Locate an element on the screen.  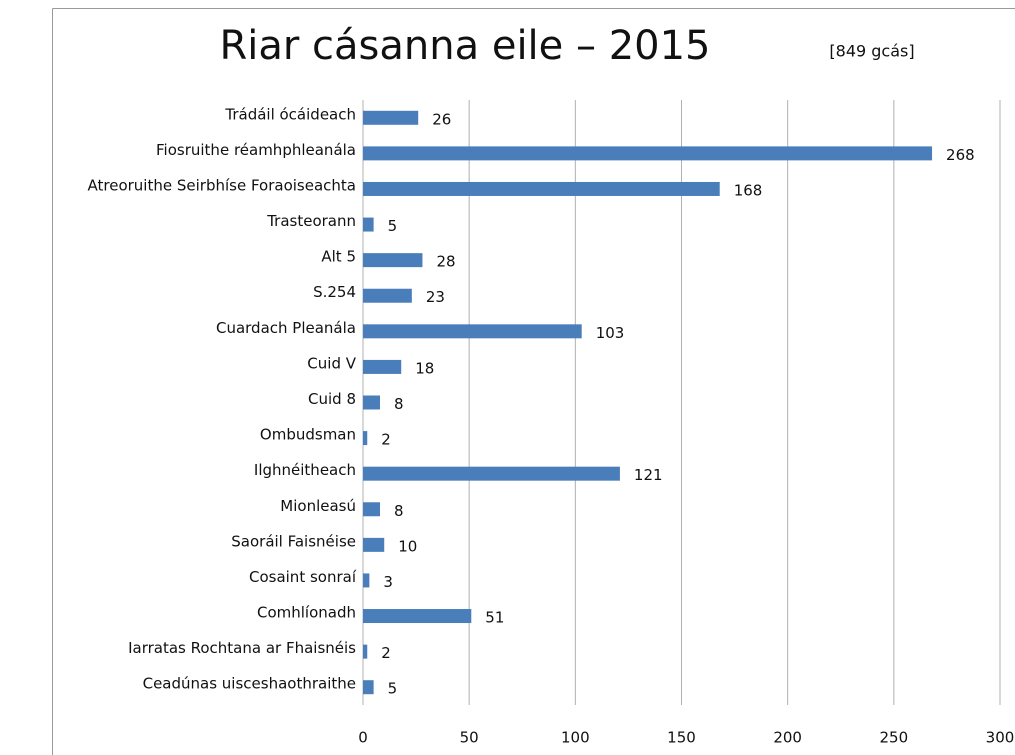
y-tick-label: Iarratas Rochtana ar Fhaisnéis is located at coordinates (242, 648).